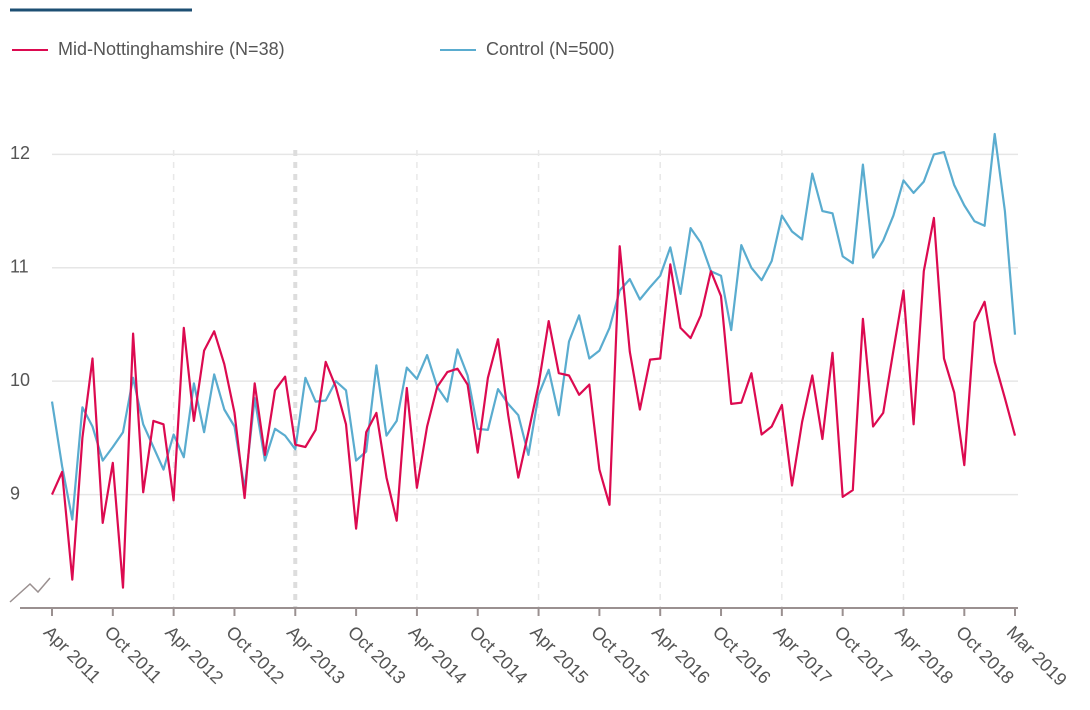  Describe the element at coordinates (255, 655) in the screenshot. I see `x-tick-label: Oct 2012` at that location.